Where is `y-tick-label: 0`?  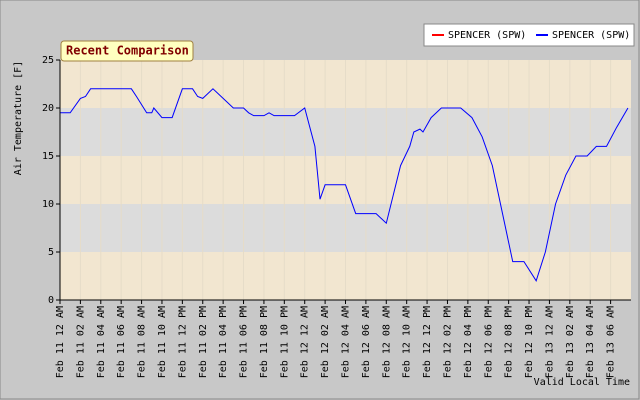 y-tick-label: 0 is located at coordinates (51, 300).